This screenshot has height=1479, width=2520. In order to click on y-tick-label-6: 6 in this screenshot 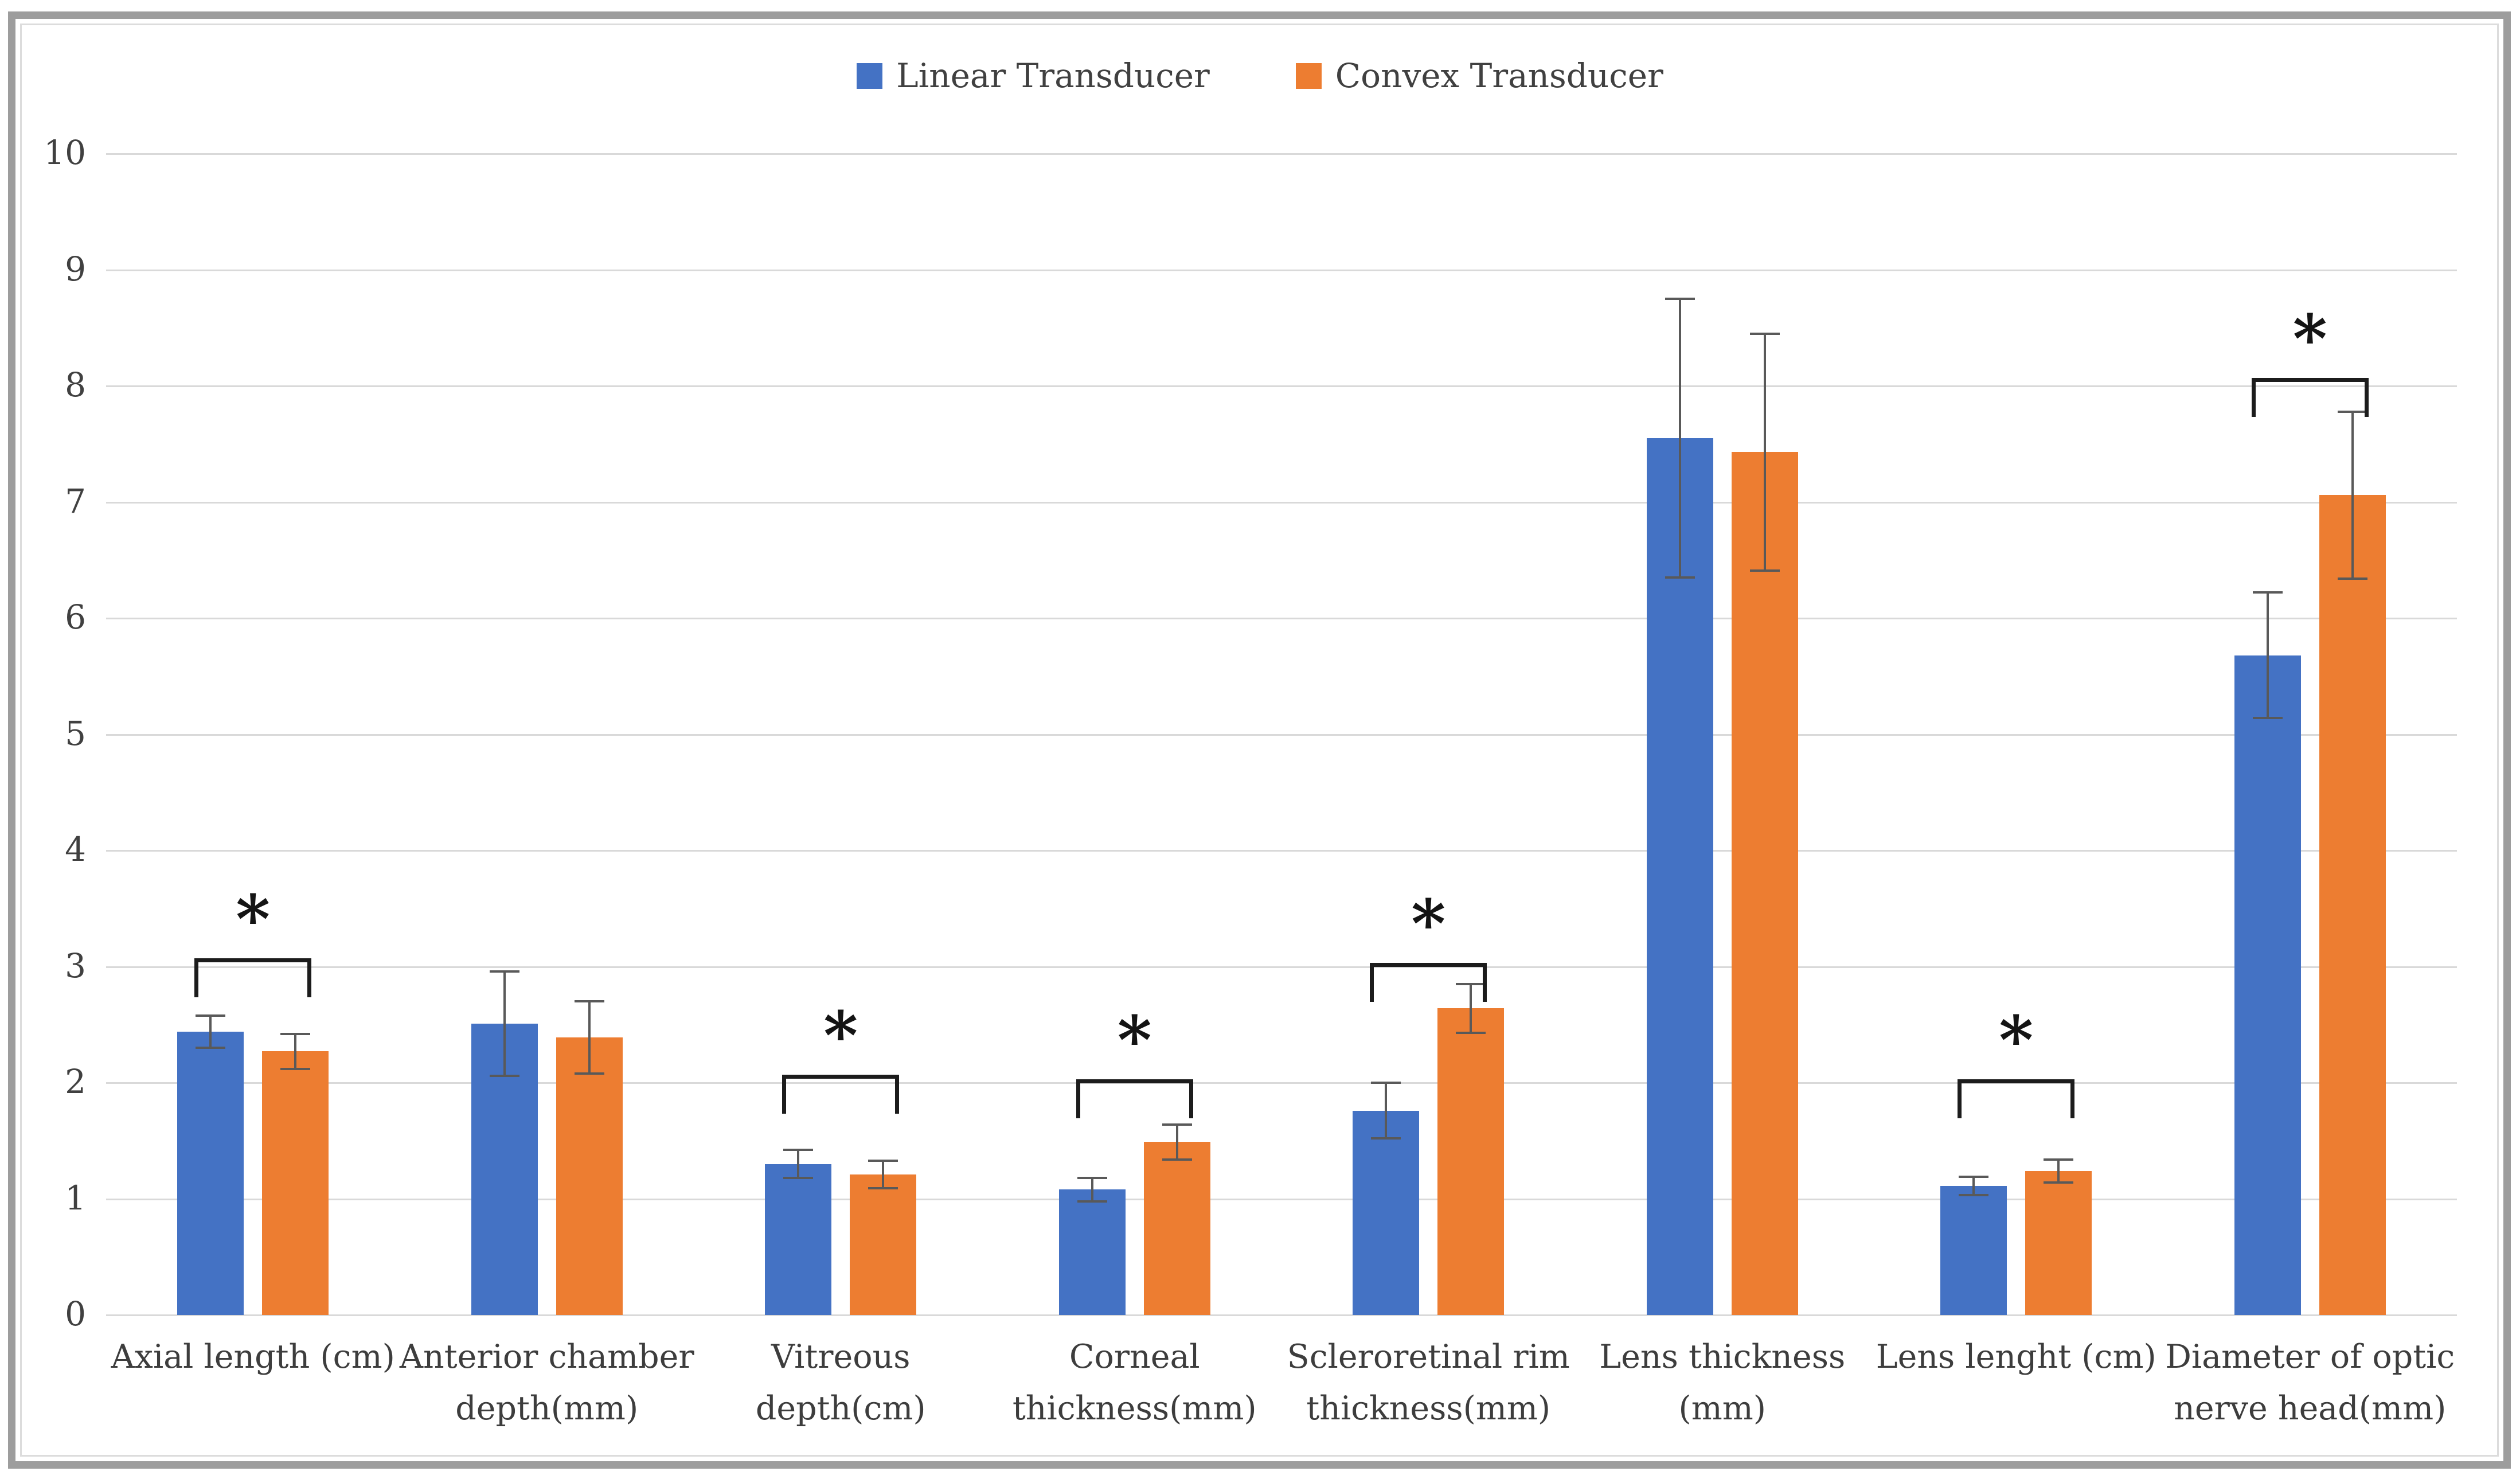, I will do `click(75, 617)`.